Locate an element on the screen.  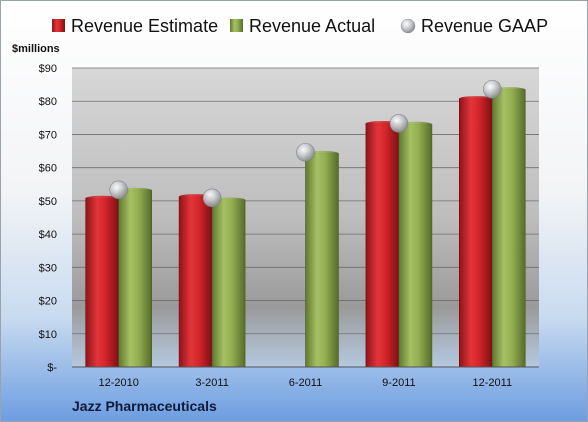
y-axis-ticks: $- $10 $20 $30 $40 $50 $60 $70 $80 $90 is located at coordinates (48, 218).